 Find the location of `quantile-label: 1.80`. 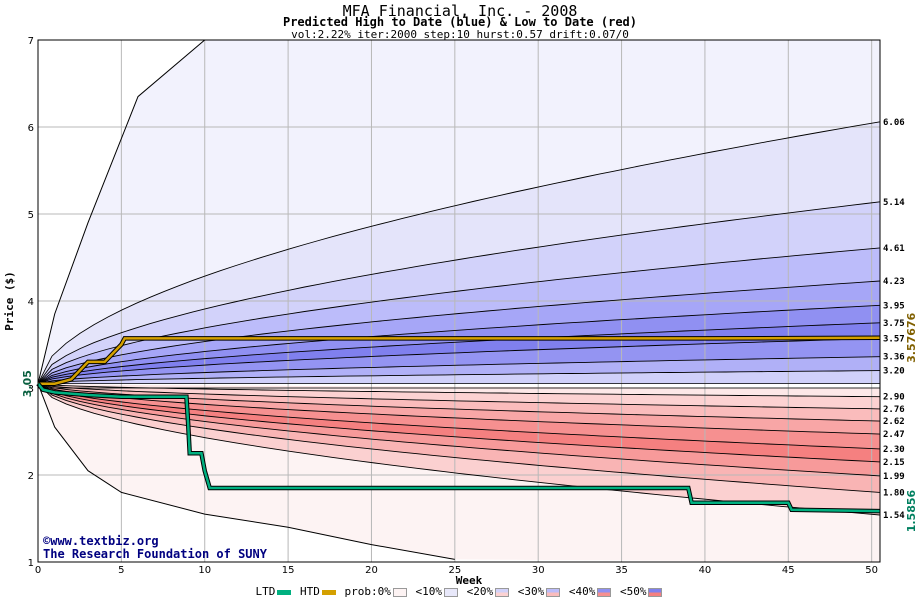

quantile-label: 1.80 is located at coordinates (894, 493).